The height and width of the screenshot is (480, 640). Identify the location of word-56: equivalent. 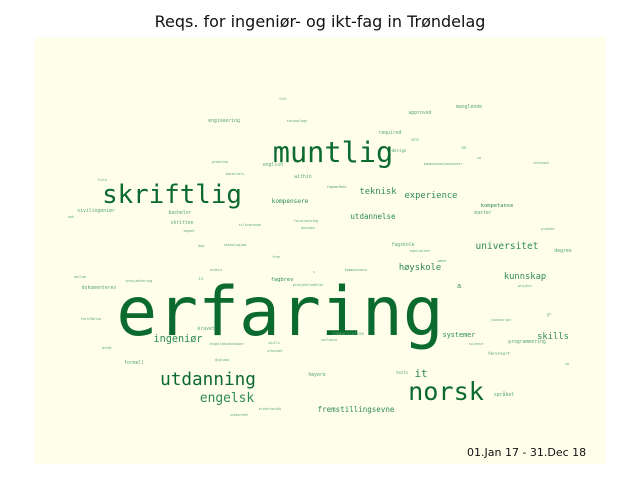
(420, 251).